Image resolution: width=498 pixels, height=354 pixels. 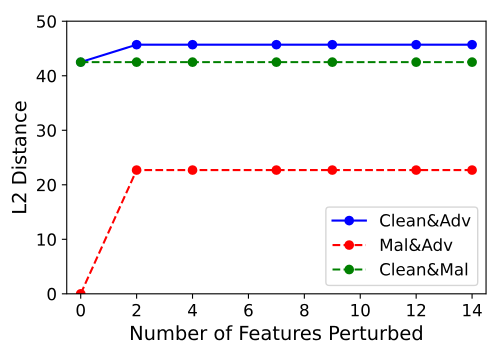 I want to click on legend-label: Clean&Mal, so click(x=424, y=269).